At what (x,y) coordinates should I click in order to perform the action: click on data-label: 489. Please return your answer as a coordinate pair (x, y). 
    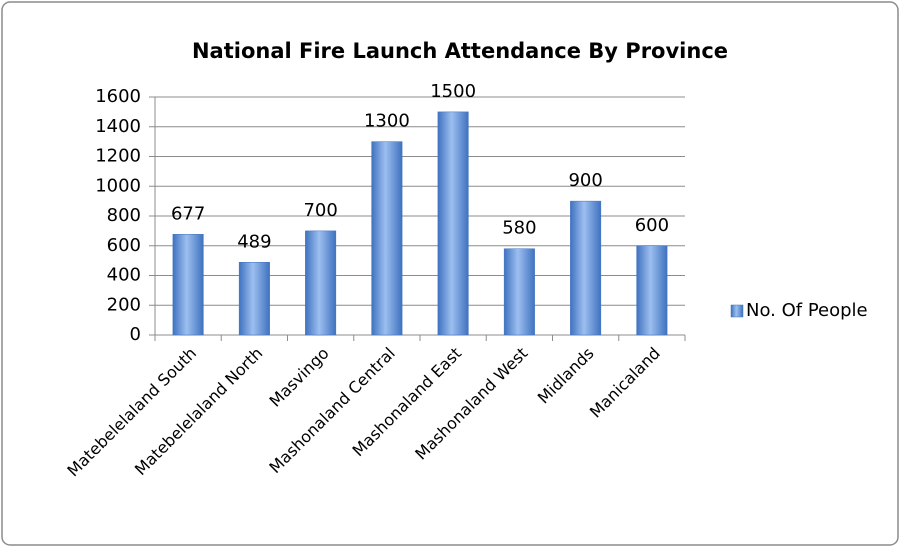
    Looking at the image, I should click on (254, 241).